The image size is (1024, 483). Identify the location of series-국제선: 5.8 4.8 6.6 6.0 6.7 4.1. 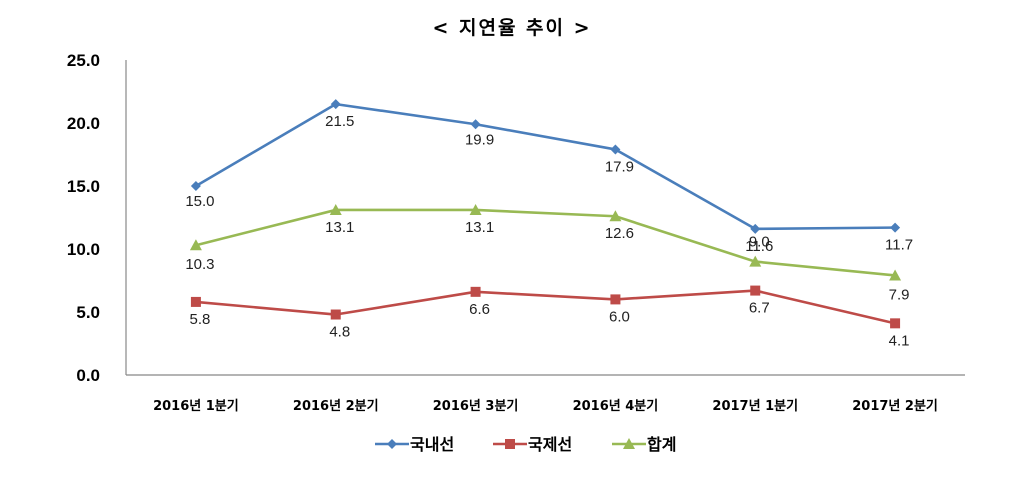
(549, 317).